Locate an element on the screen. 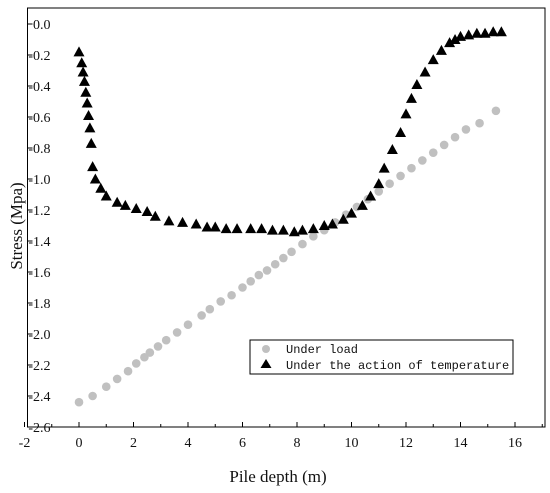 This screenshot has width=550, height=493. y-axis-title: Stress (Mpa) is located at coordinates (16, 225).